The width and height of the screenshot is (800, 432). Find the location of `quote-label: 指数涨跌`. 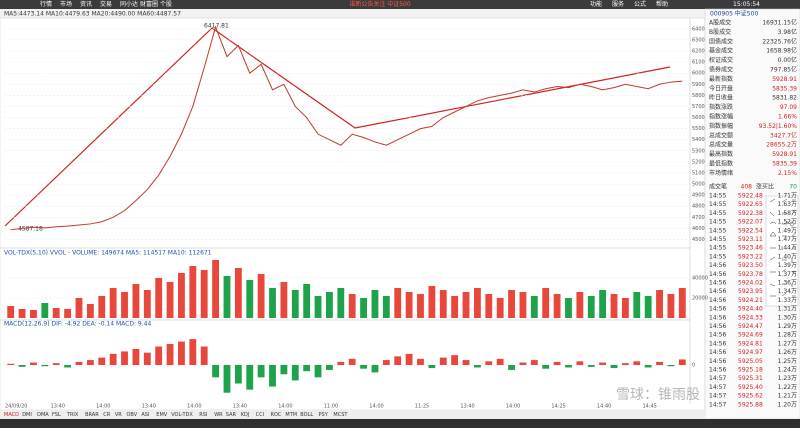

quote-label: 指数涨跌 is located at coordinates (721, 107).